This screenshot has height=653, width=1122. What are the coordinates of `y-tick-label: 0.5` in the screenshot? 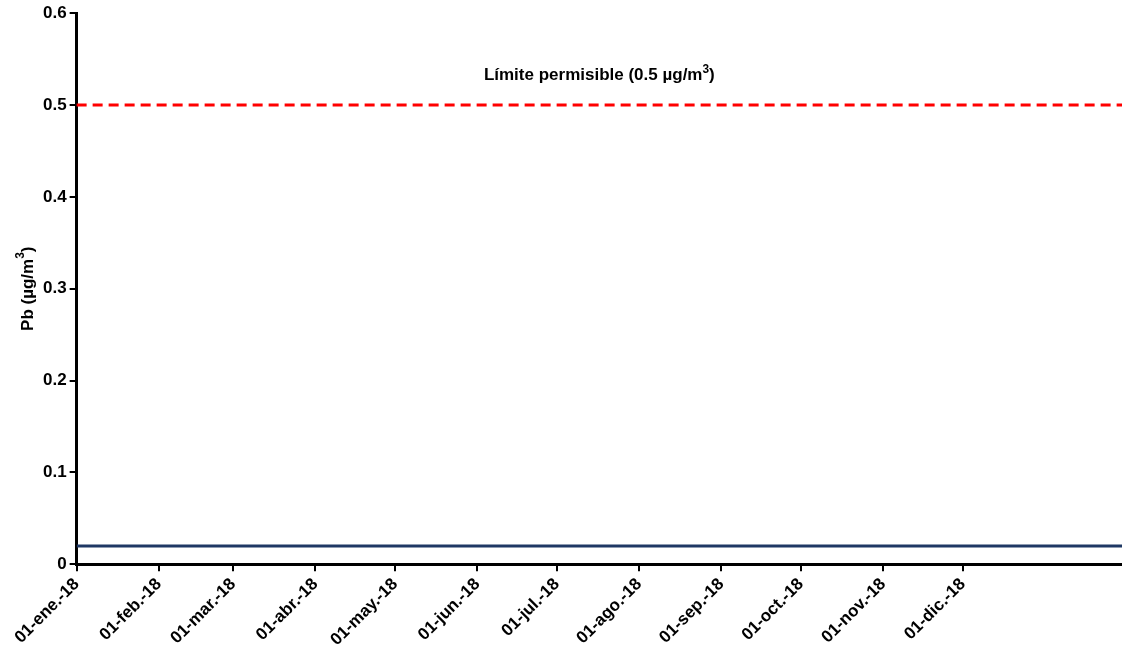 It's located at (54, 104).